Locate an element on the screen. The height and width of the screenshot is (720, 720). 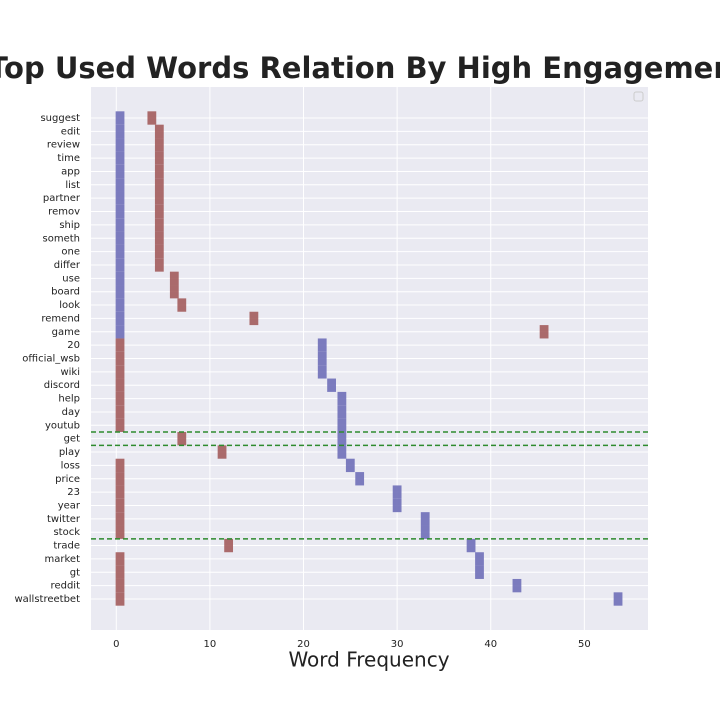
y-tick-label: board is located at coordinates (65, 292).